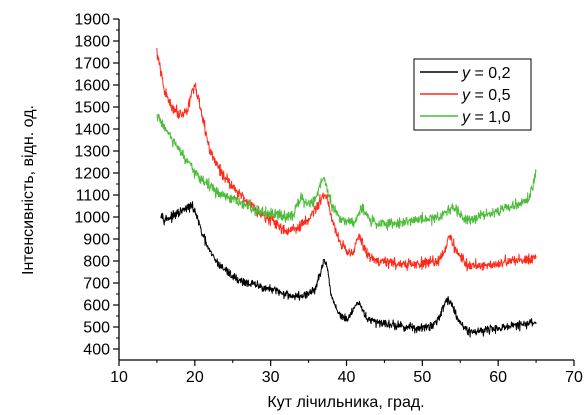 The image size is (587, 415). I want to click on y-tick-label: 500, so click(96, 328).